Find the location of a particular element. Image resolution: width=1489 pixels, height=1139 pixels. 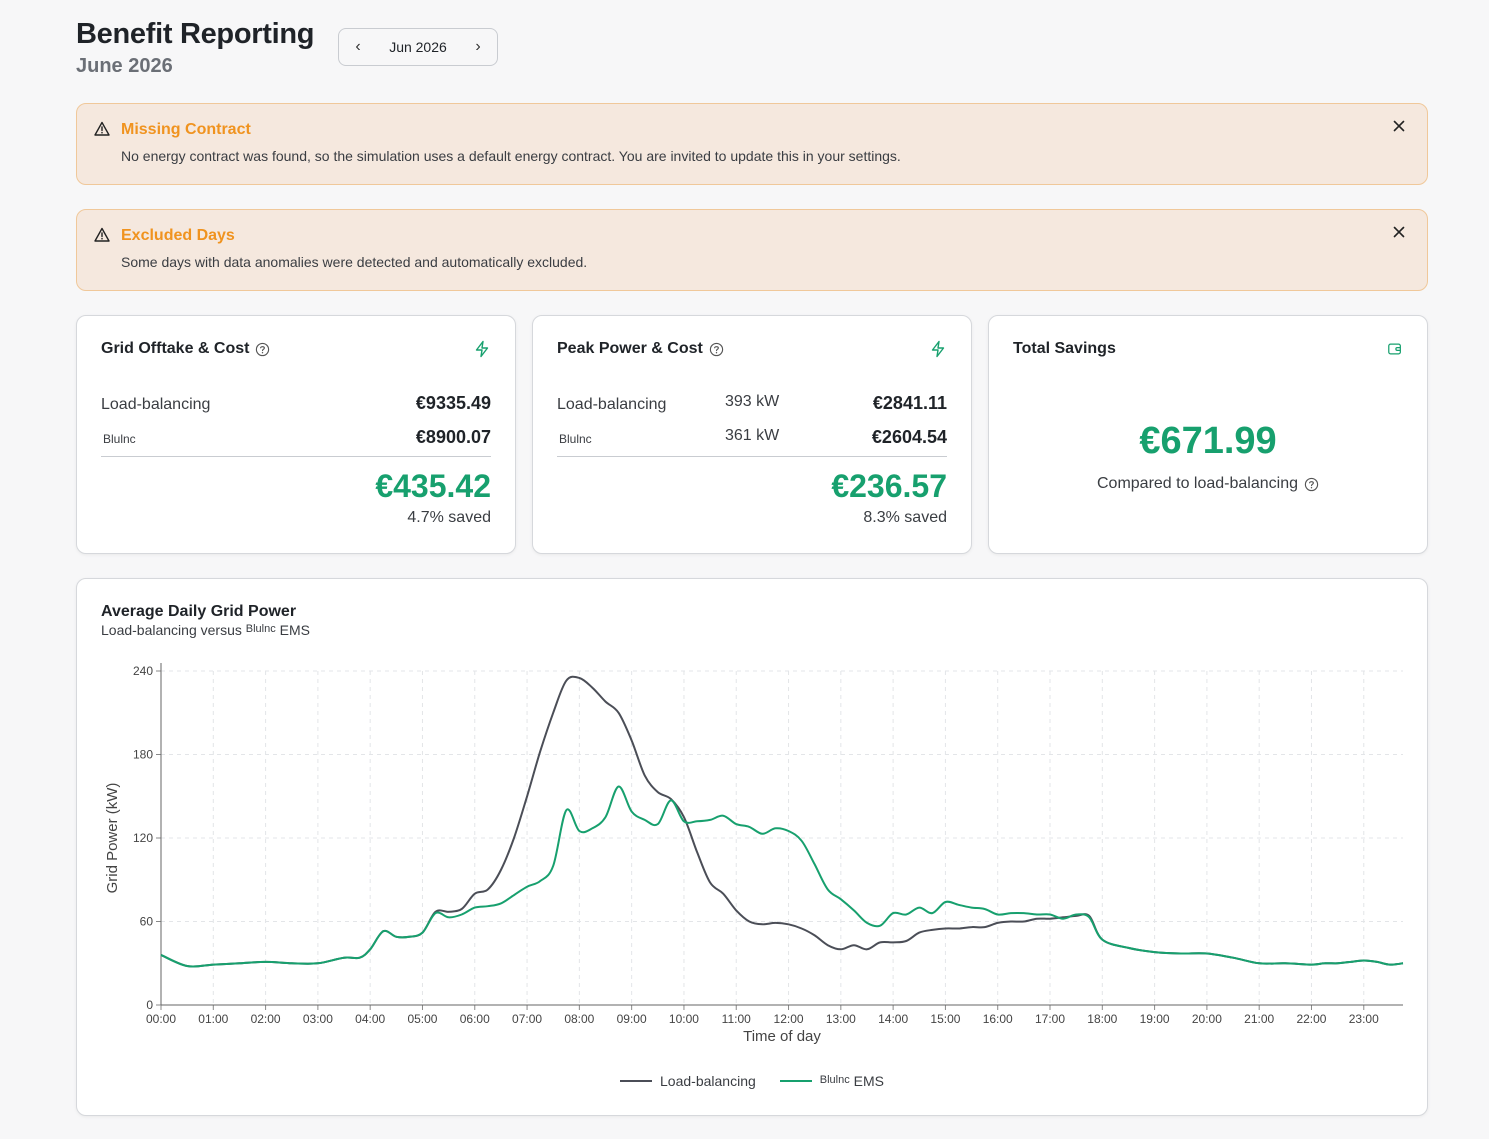

peak-row-blulnc: Blulnc 361 kW €2604.54 is located at coordinates (752, 437).